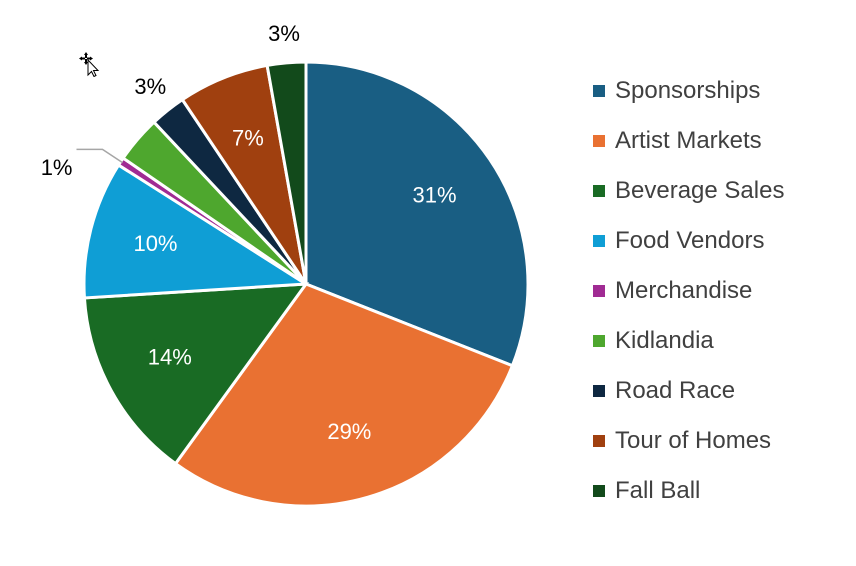  What do you see at coordinates (664, 340) in the screenshot?
I see `legend-label: Kidlandia` at bounding box center [664, 340].